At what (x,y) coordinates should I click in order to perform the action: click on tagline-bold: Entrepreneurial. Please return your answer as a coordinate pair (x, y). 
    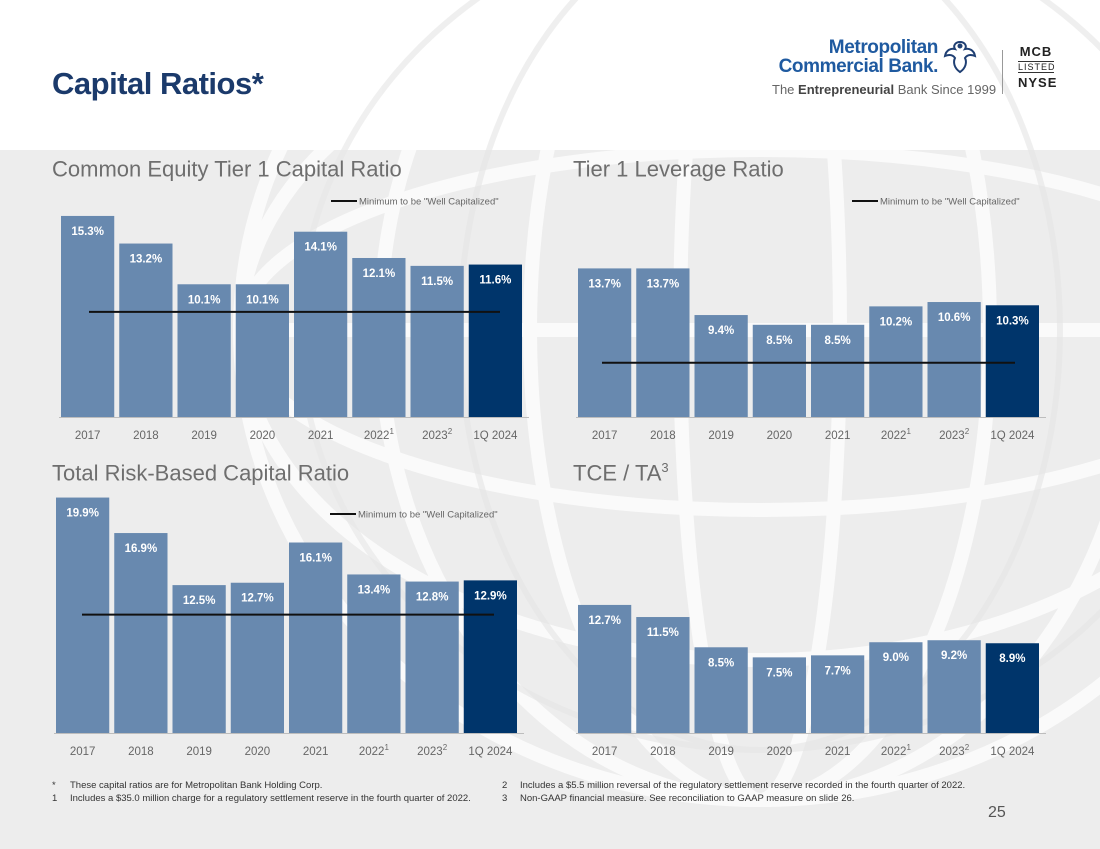
    Looking at the image, I should click on (846, 89).